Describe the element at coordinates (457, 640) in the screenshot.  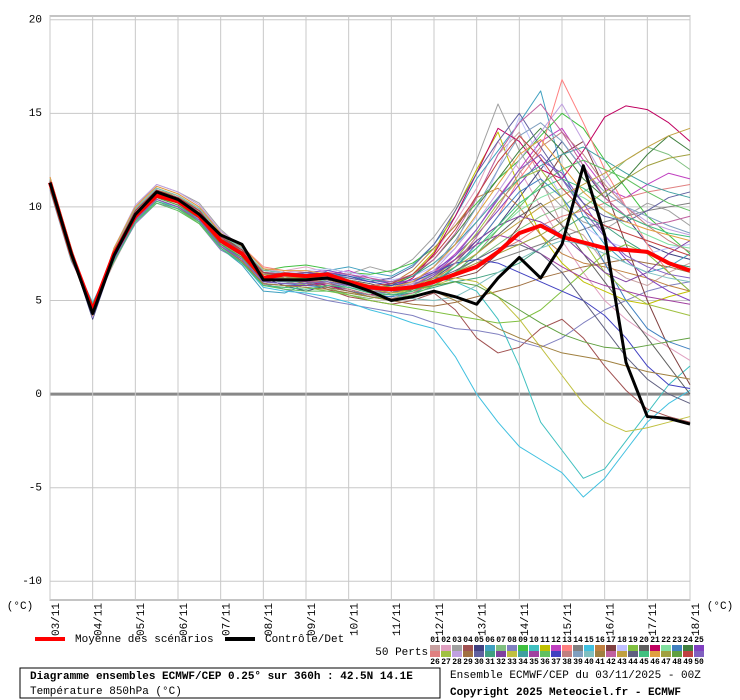
I see `legend-label: 03` at that location.